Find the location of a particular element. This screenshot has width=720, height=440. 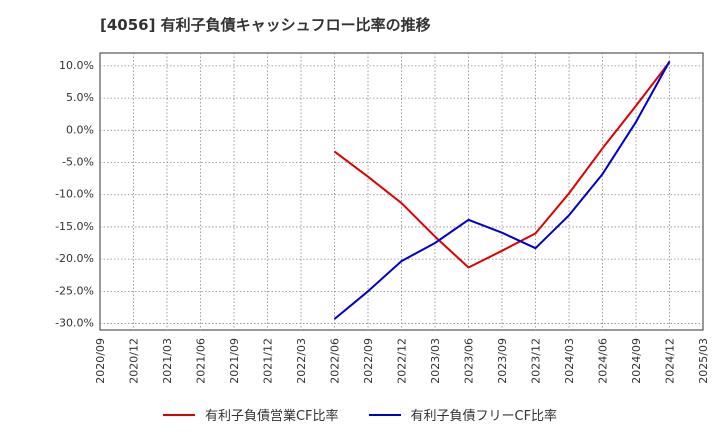

x-tick-label: 2024/09 is located at coordinates (636, 361).